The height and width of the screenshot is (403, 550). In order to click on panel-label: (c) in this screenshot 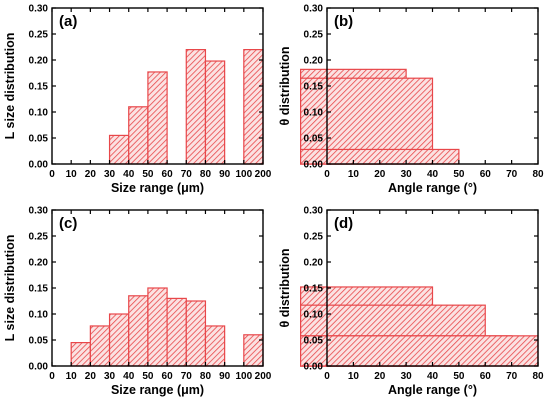, I will do `click(68, 223)`.